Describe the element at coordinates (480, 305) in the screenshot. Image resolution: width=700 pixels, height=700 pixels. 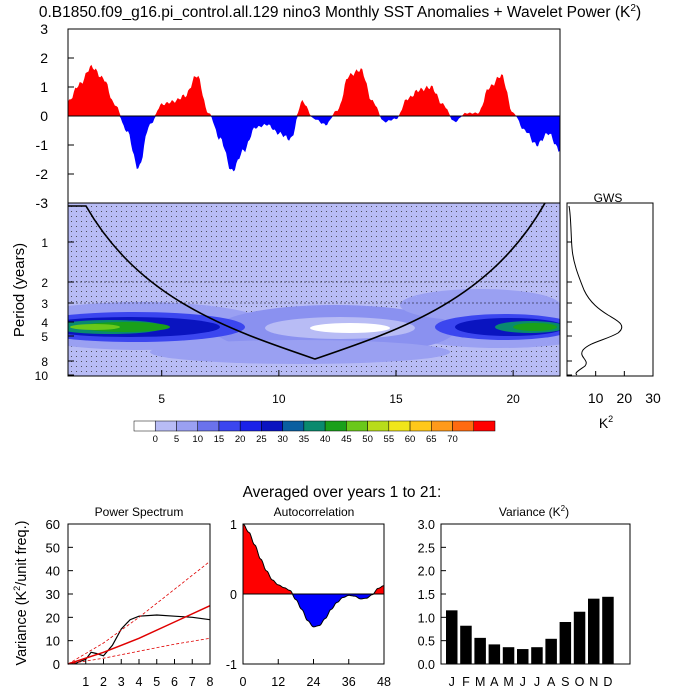
I see `power-band-upper` at that location.